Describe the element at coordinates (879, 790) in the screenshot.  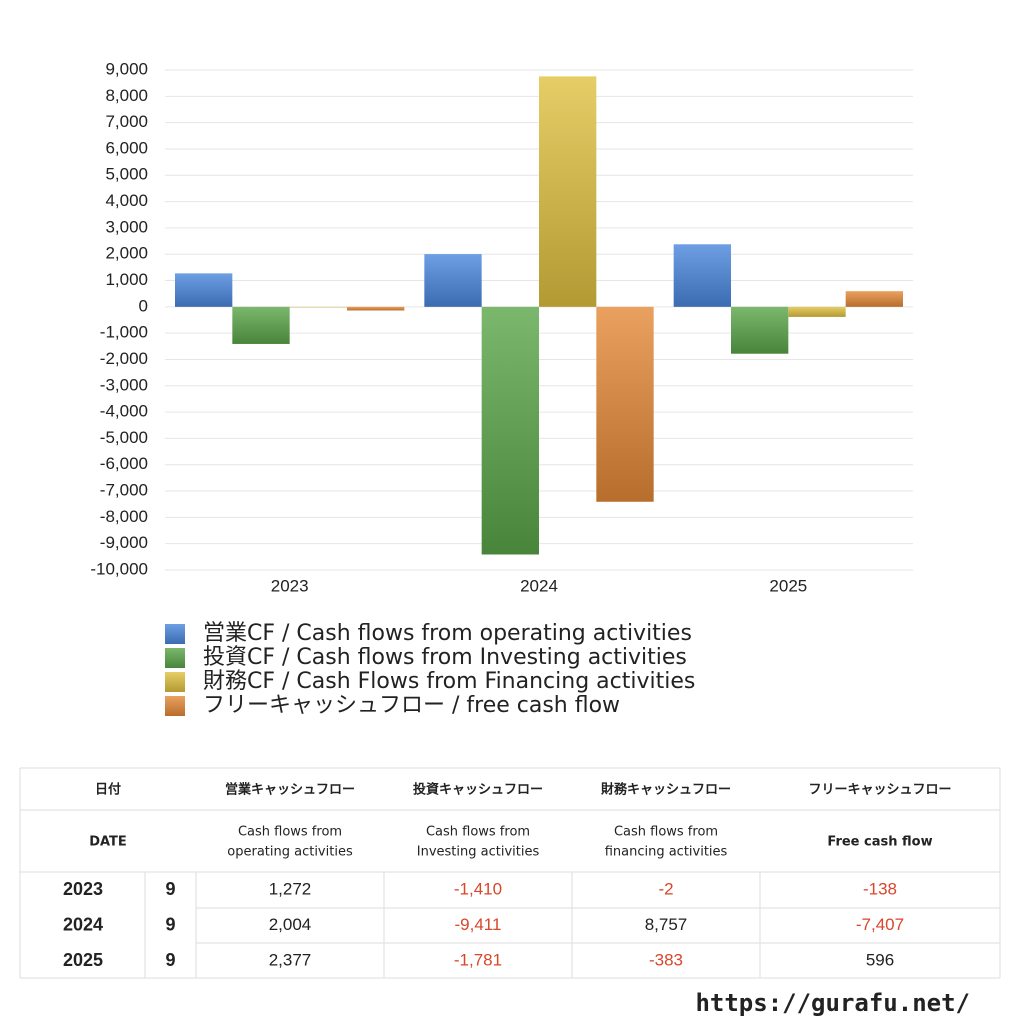
I see `table-header: フリーキャッシュフロー` at that location.